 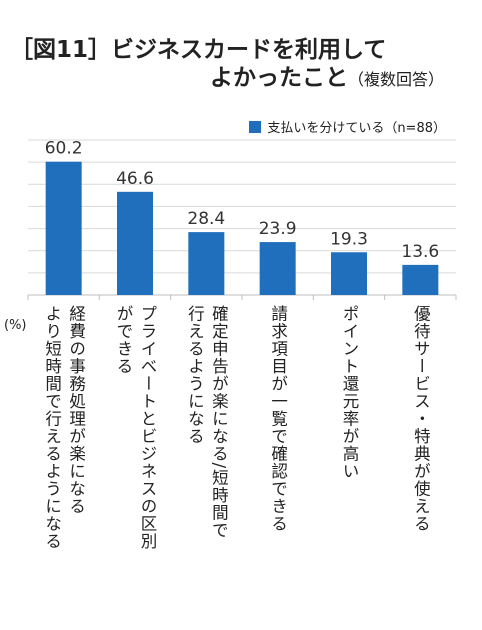 What do you see at coordinates (198, 50) in the screenshot?
I see `chart-title-line1: ［図11］ビジネスカードを利用して` at bounding box center [198, 50].